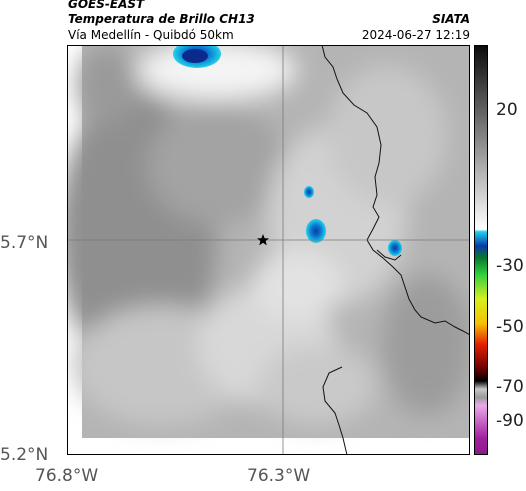 The width and height of the screenshot is (526, 491). What do you see at coordinates (67, 476) in the screenshot?
I see `lon-label-76-8: 76.8°W` at bounding box center [67, 476].